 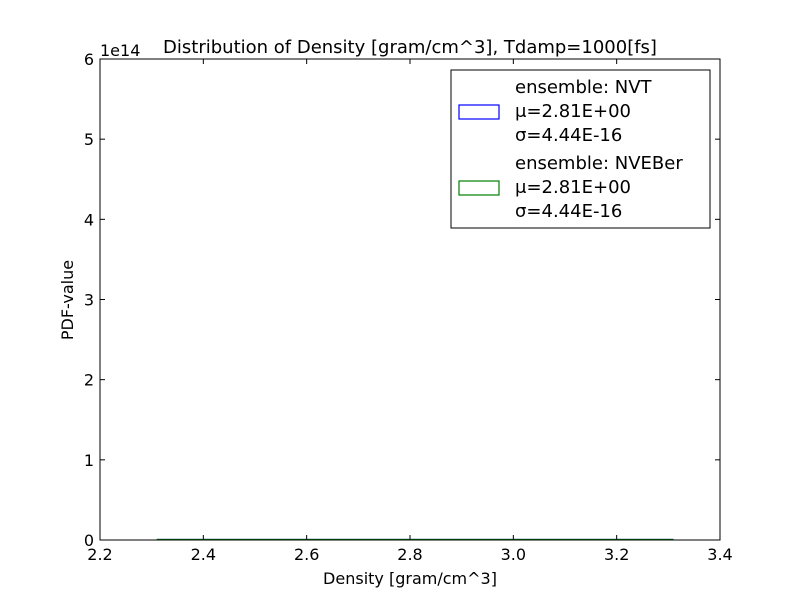 What do you see at coordinates (513, 554) in the screenshot?
I see `x-tick-label: 3.0` at bounding box center [513, 554].